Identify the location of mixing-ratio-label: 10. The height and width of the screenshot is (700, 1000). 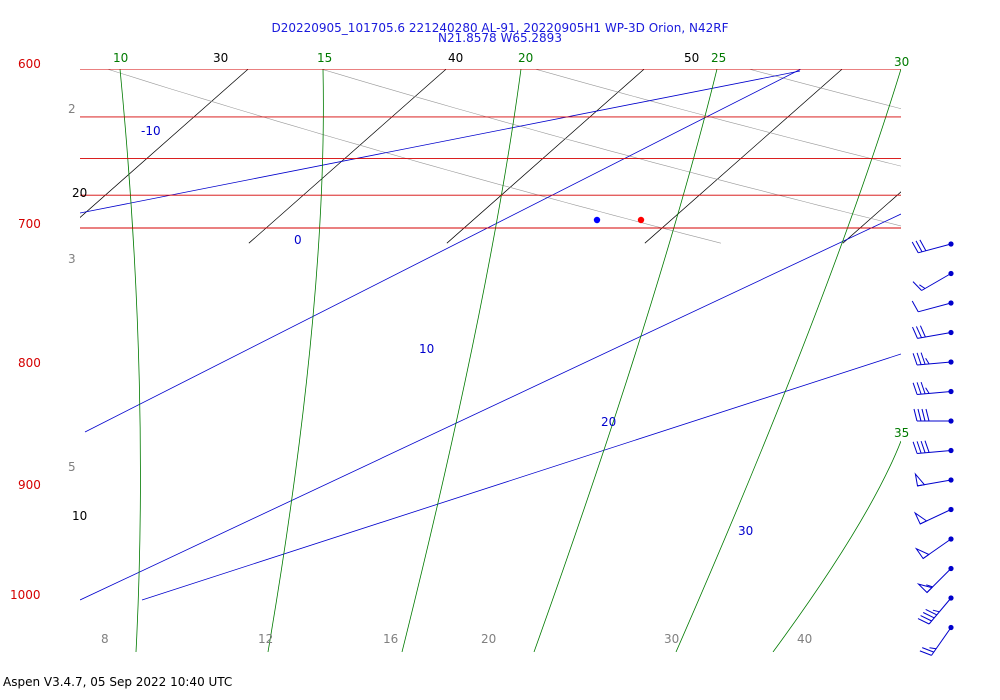
(120, 58).